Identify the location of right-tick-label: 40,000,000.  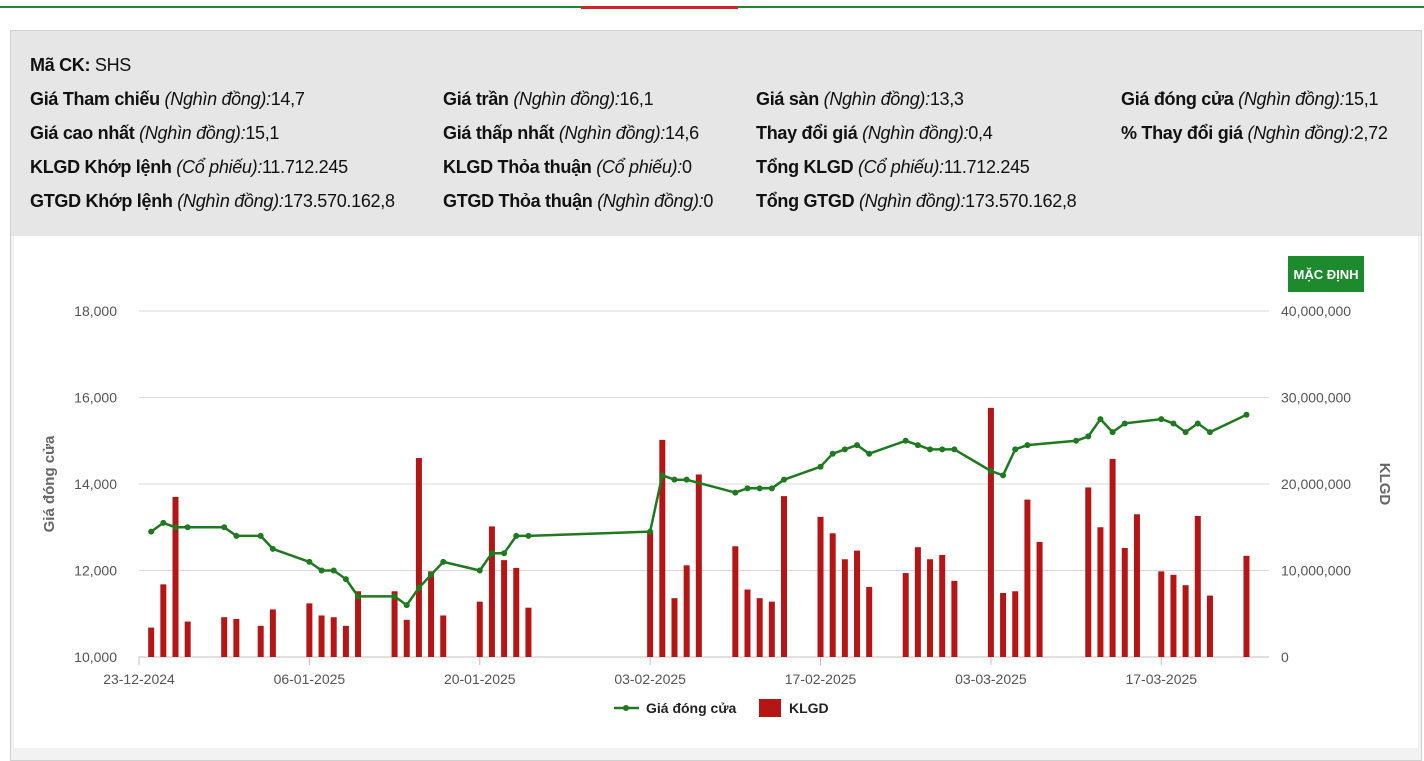
(1316, 311).